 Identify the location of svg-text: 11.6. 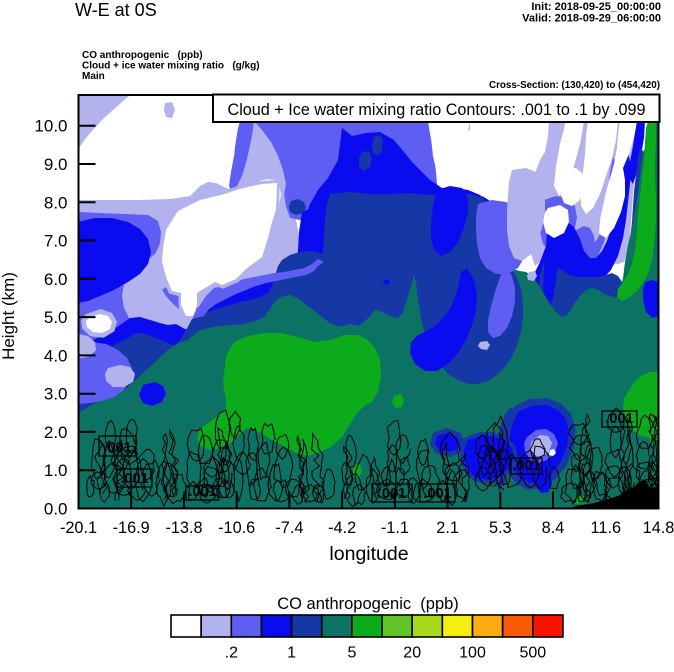
(606, 528).